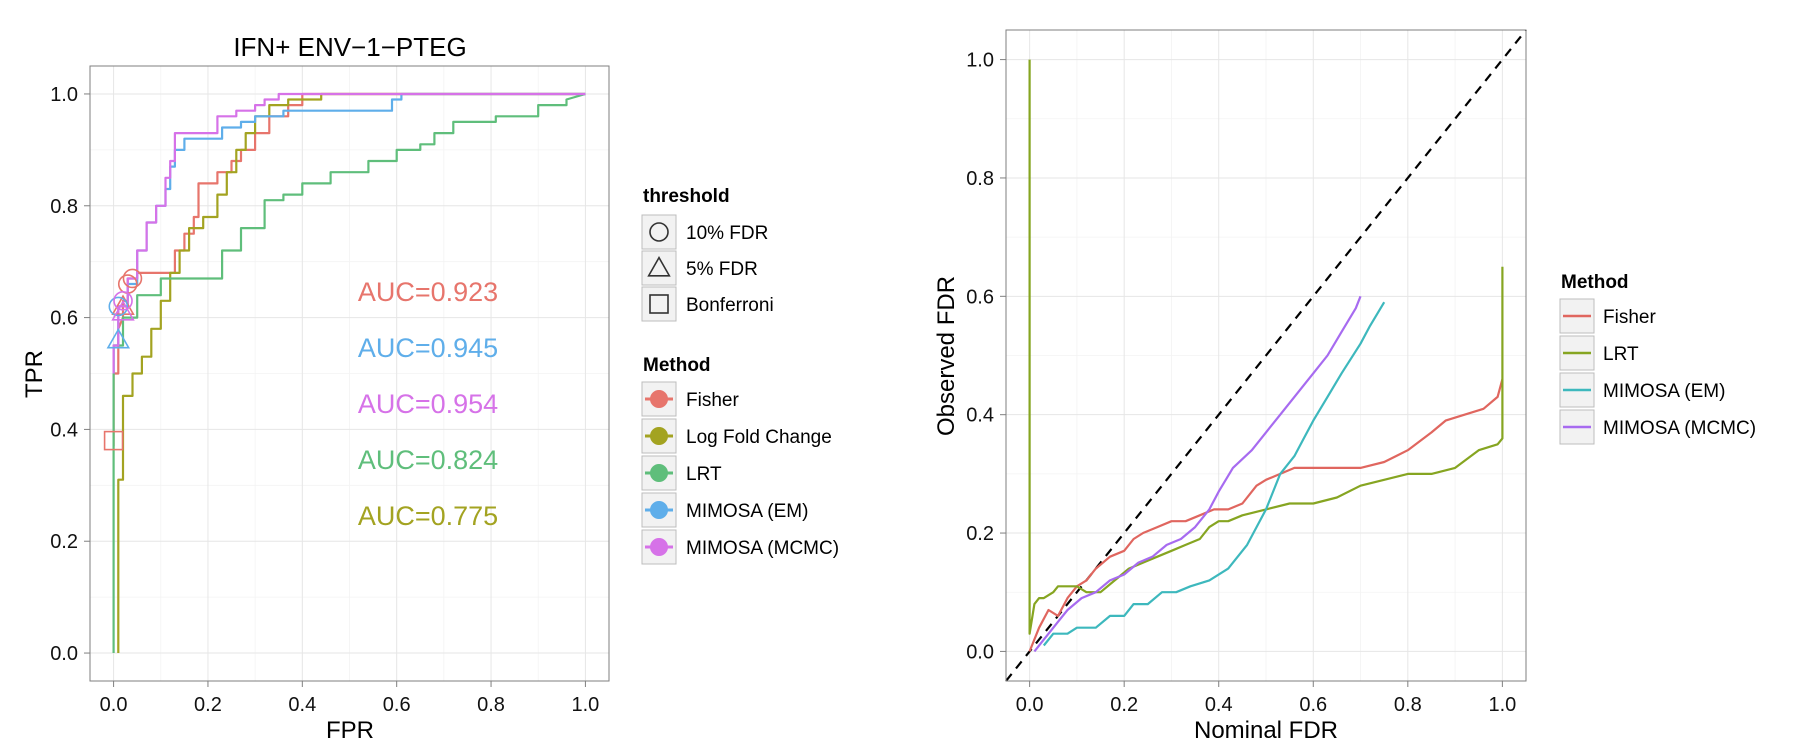 The image size is (1800, 750). Describe the element at coordinates (586, 705) in the screenshot. I see `roc-x-tick-label: 1.0` at that location.